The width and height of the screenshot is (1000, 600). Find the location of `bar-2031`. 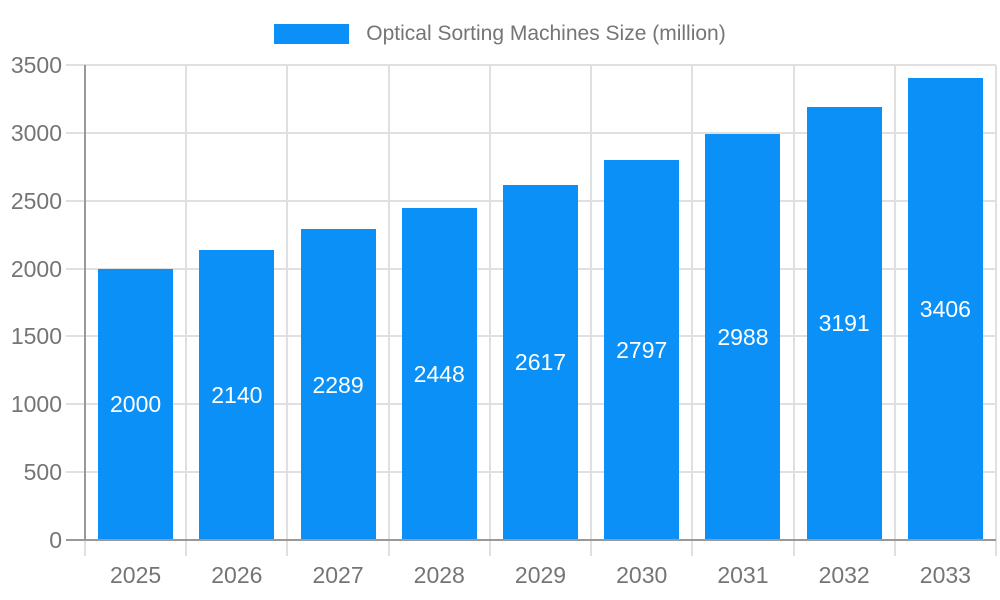

bar-2031 is located at coordinates (743, 337).